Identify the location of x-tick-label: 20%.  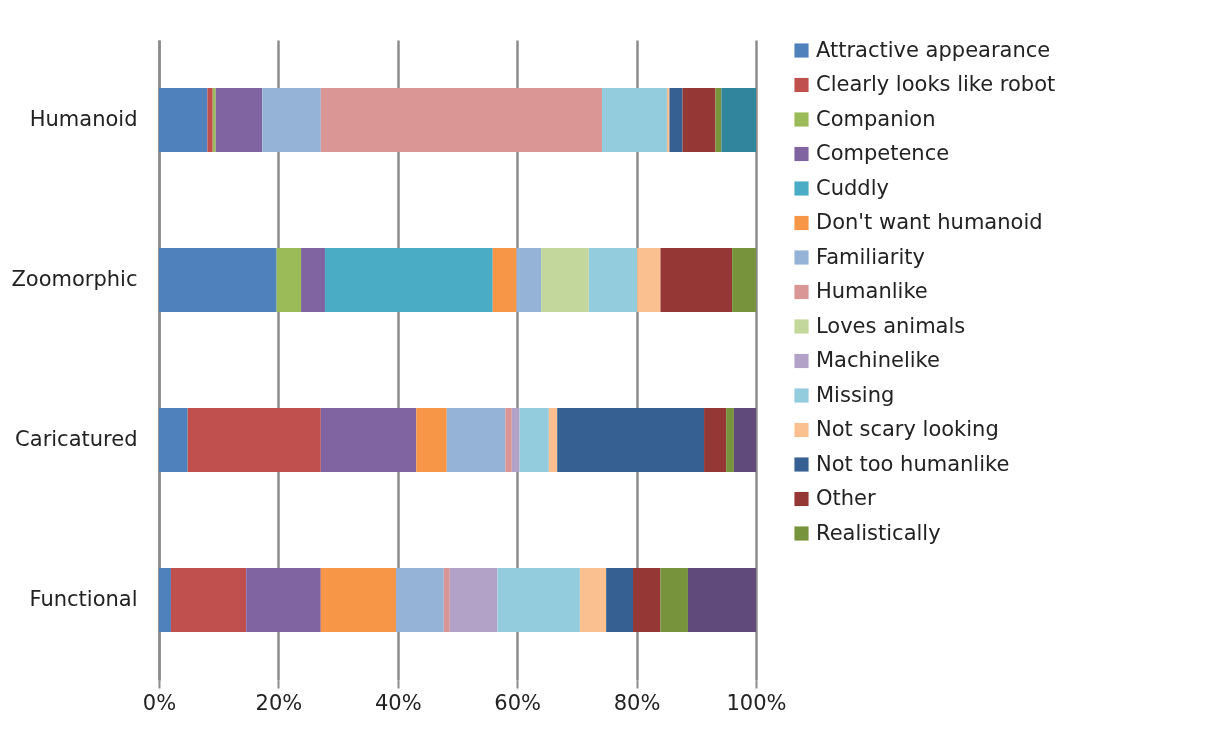
(279, 702).